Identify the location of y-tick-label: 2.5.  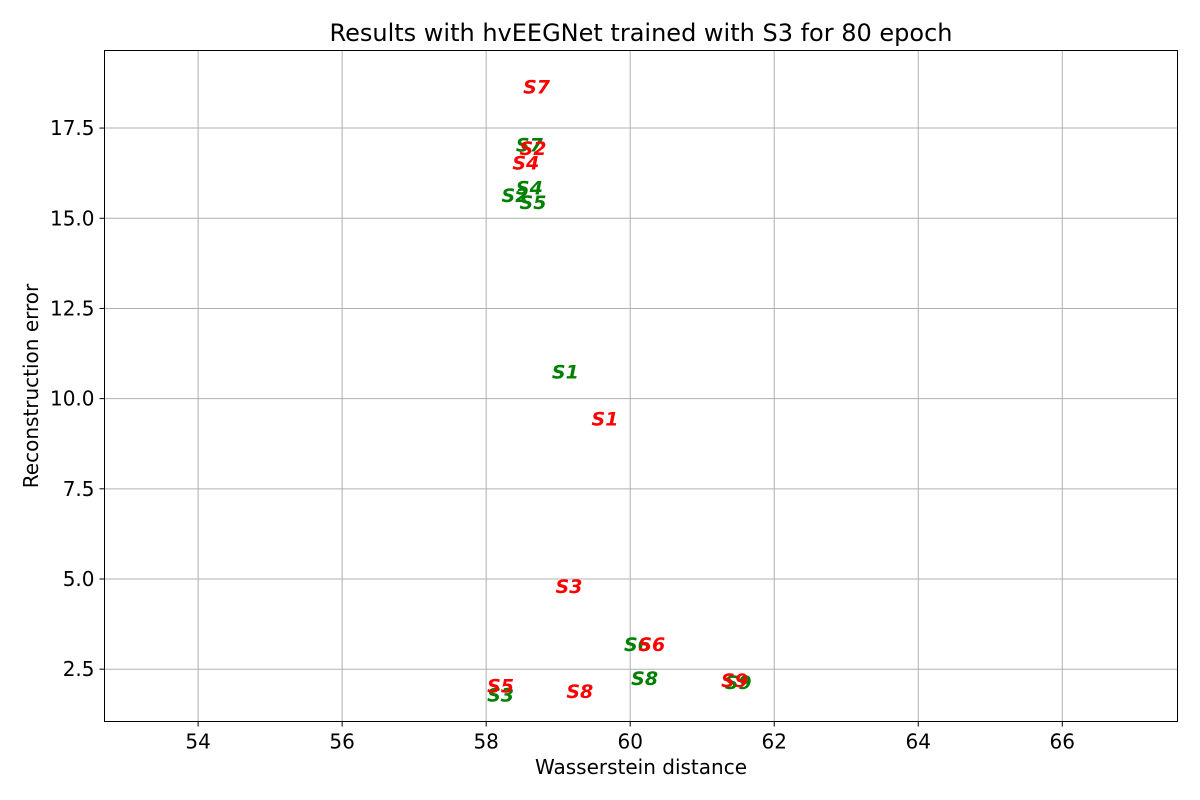
(79, 669).